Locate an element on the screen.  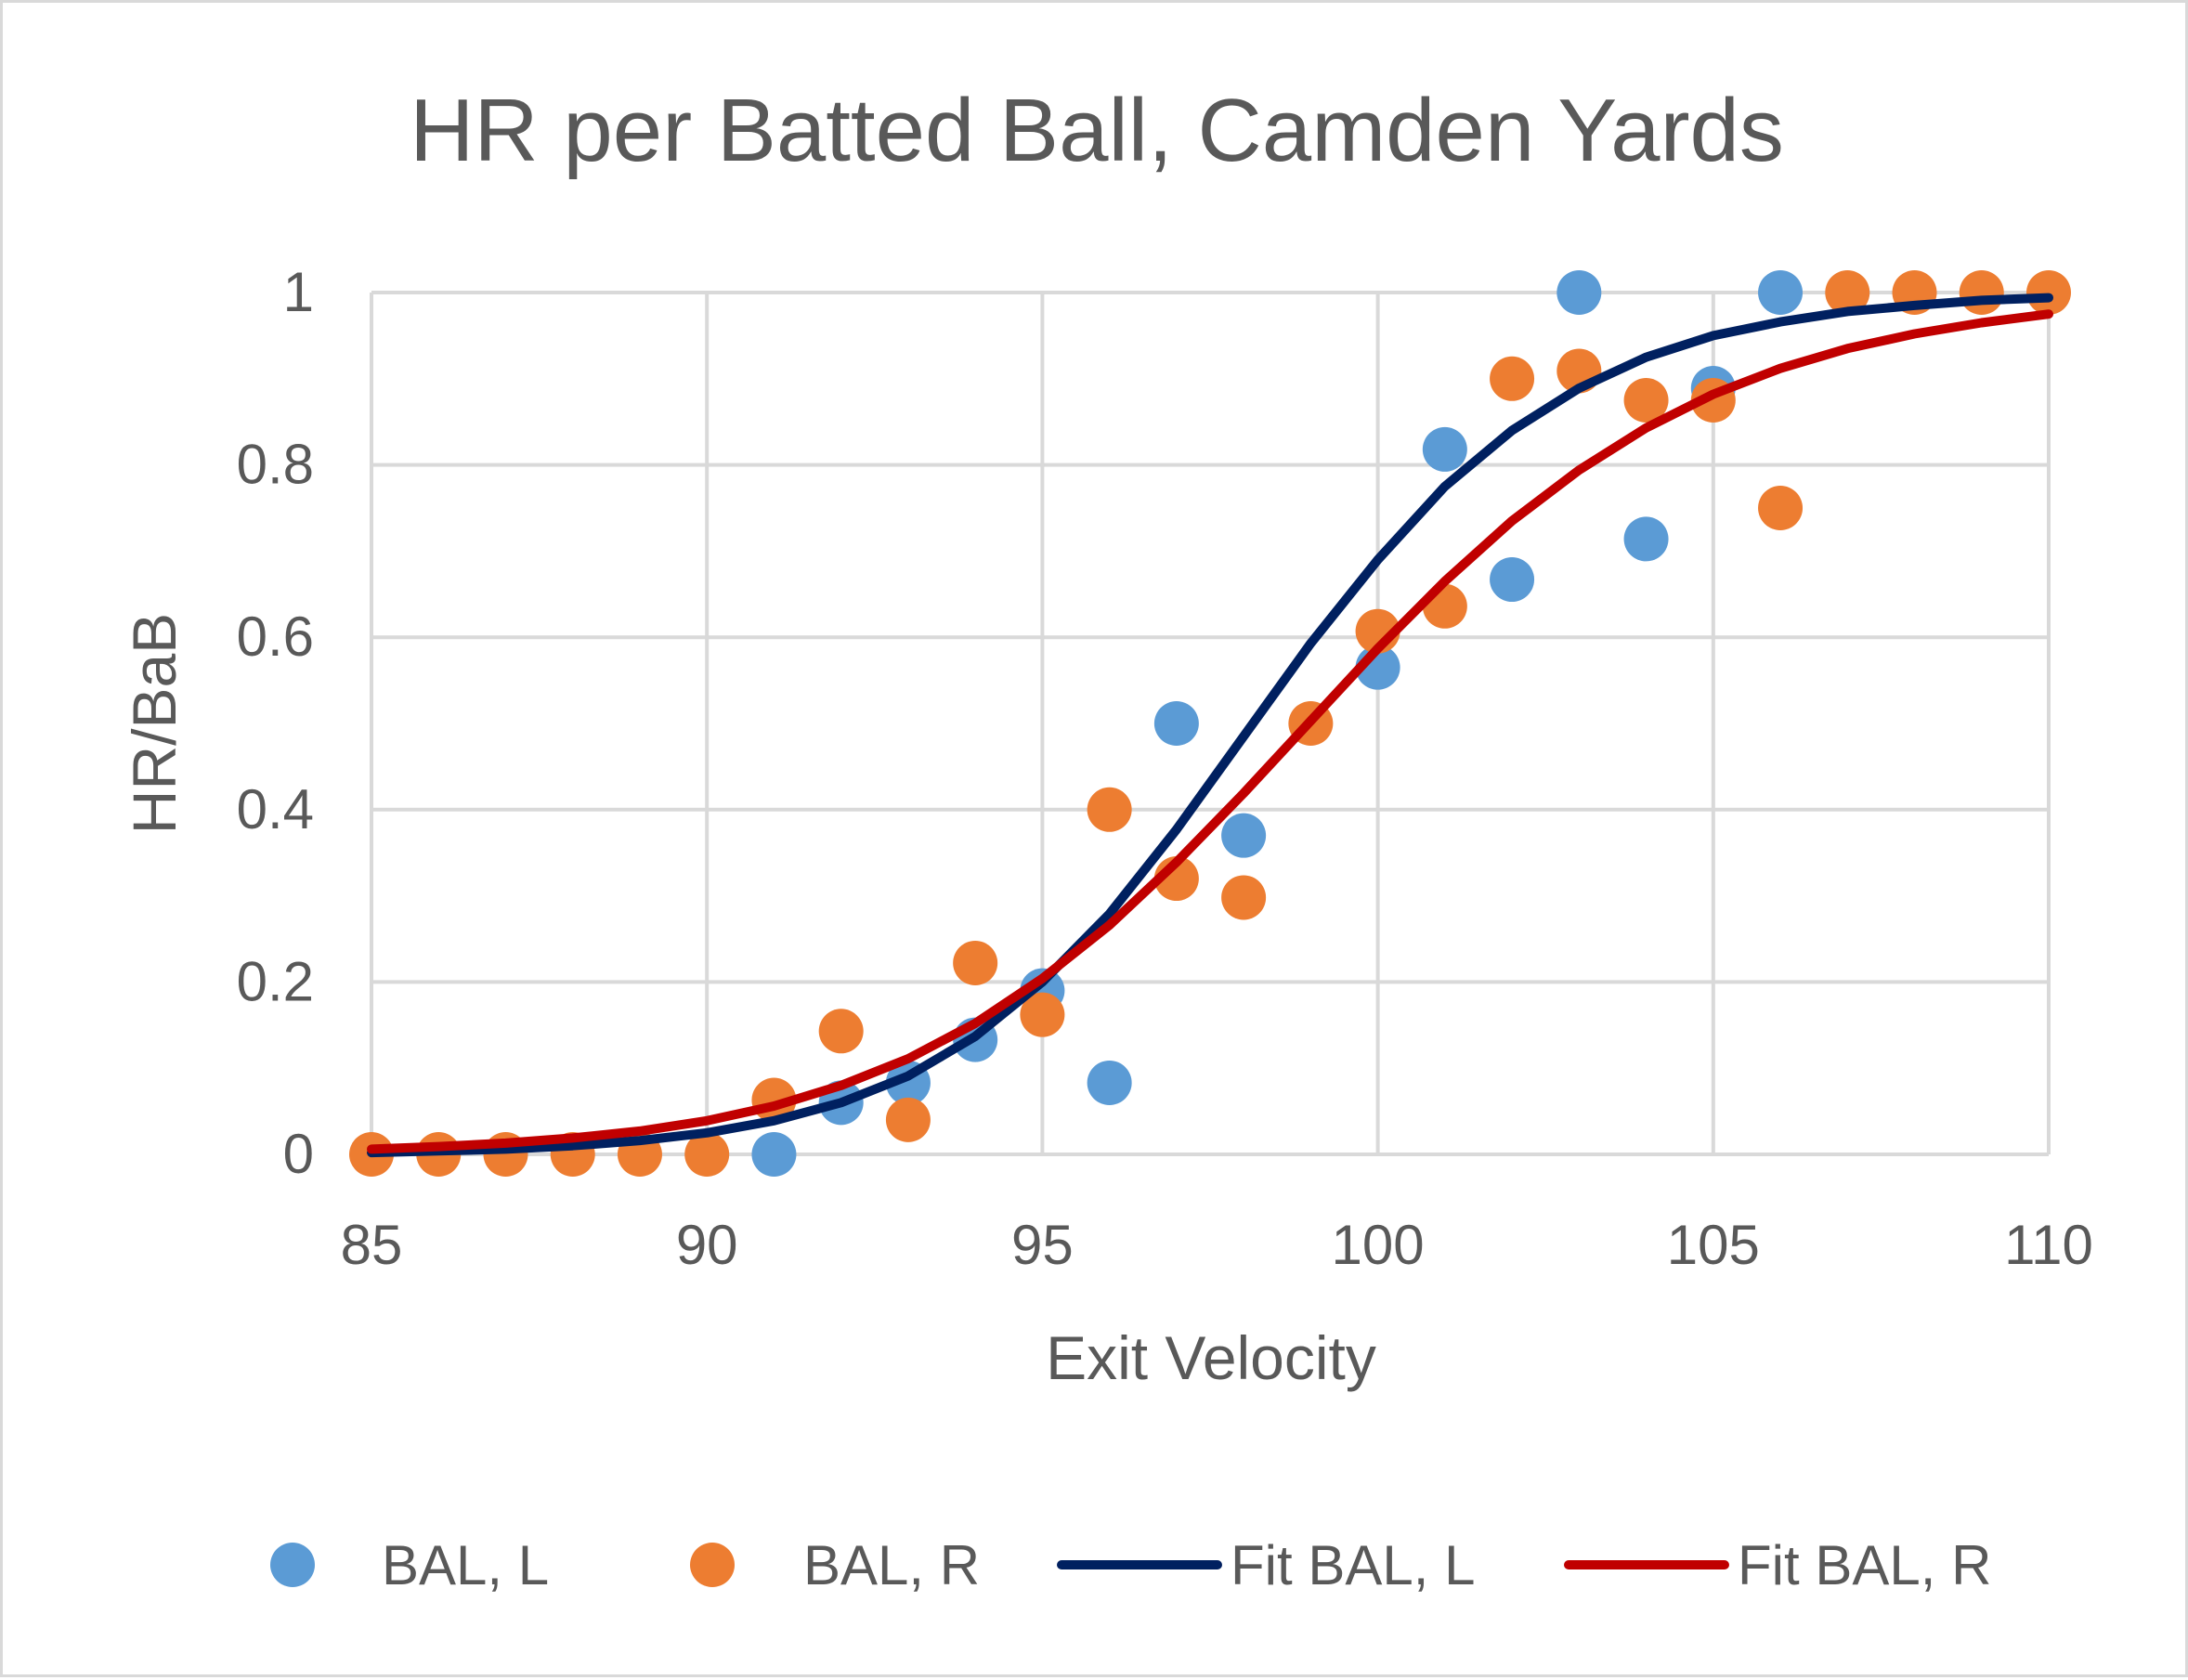
x-tick-label: 85 is located at coordinates (372, 1245).